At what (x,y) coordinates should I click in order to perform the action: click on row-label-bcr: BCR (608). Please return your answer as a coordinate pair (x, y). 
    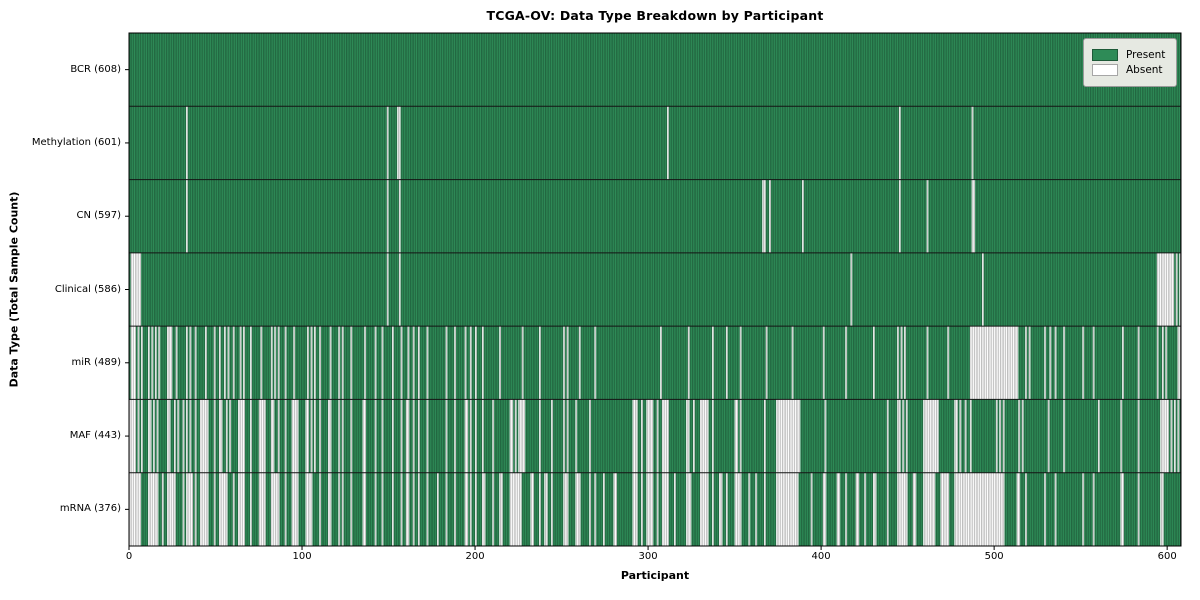
    Looking at the image, I should click on (95, 69).